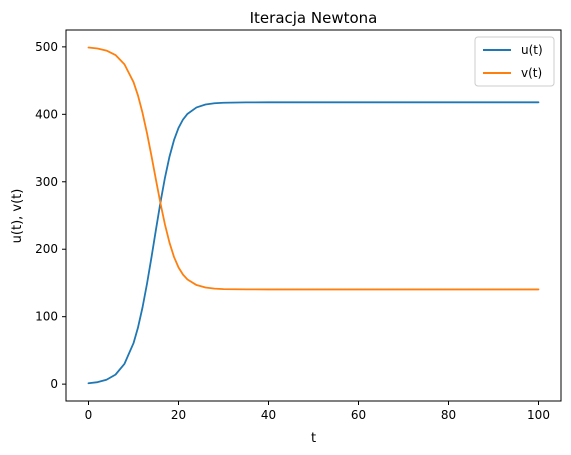 The height and width of the screenshot is (455, 571). Describe the element at coordinates (46, 182) in the screenshot. I see `y-tick-label: 300` at that location.